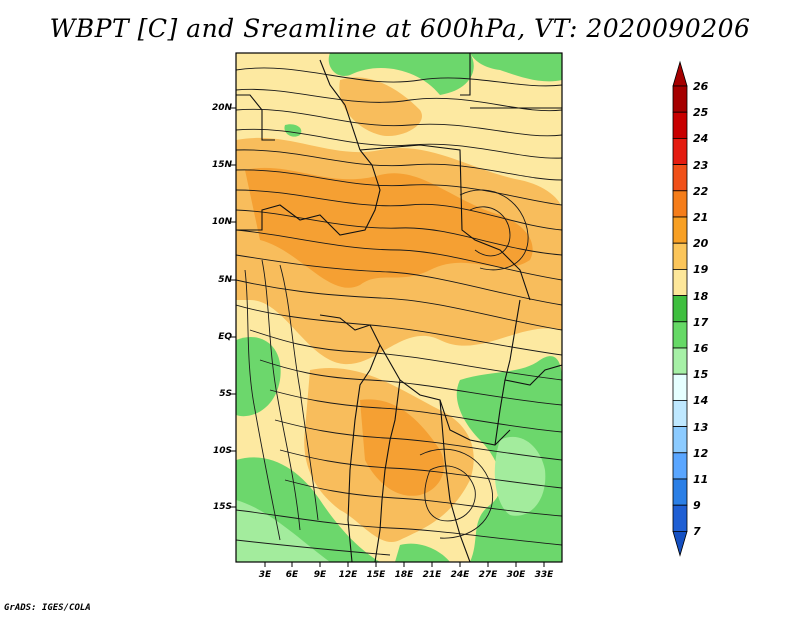 This screenshot has width=800, height=618. Describe the element at coordinates (701, 113) in the screenshot. I see `colorbar-label: 25` at that location.